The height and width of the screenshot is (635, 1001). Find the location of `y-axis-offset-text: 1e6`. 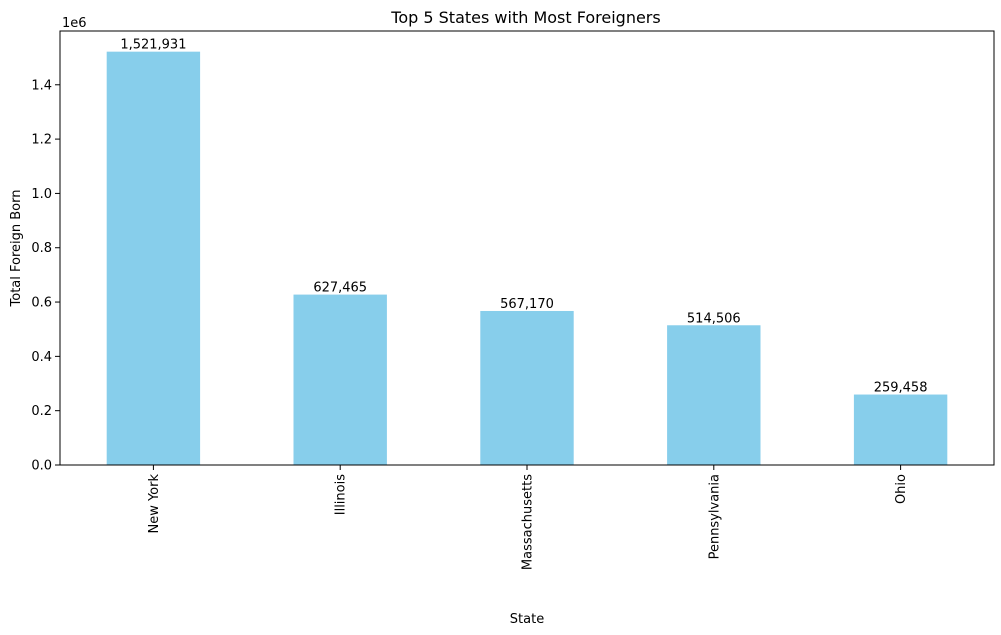

y-axis-offset-text: 1e6 is located at coordinates (74, 23).